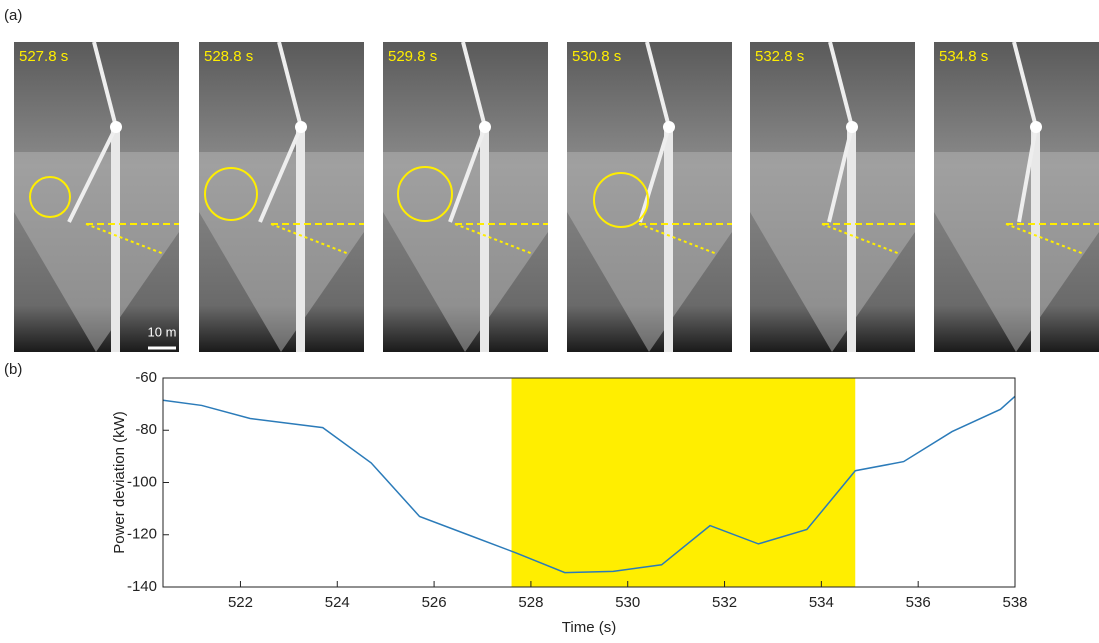 The height and width of the screenshot is (643, 1099). I want to click on y-tick-label: -100, so click(142, 481).